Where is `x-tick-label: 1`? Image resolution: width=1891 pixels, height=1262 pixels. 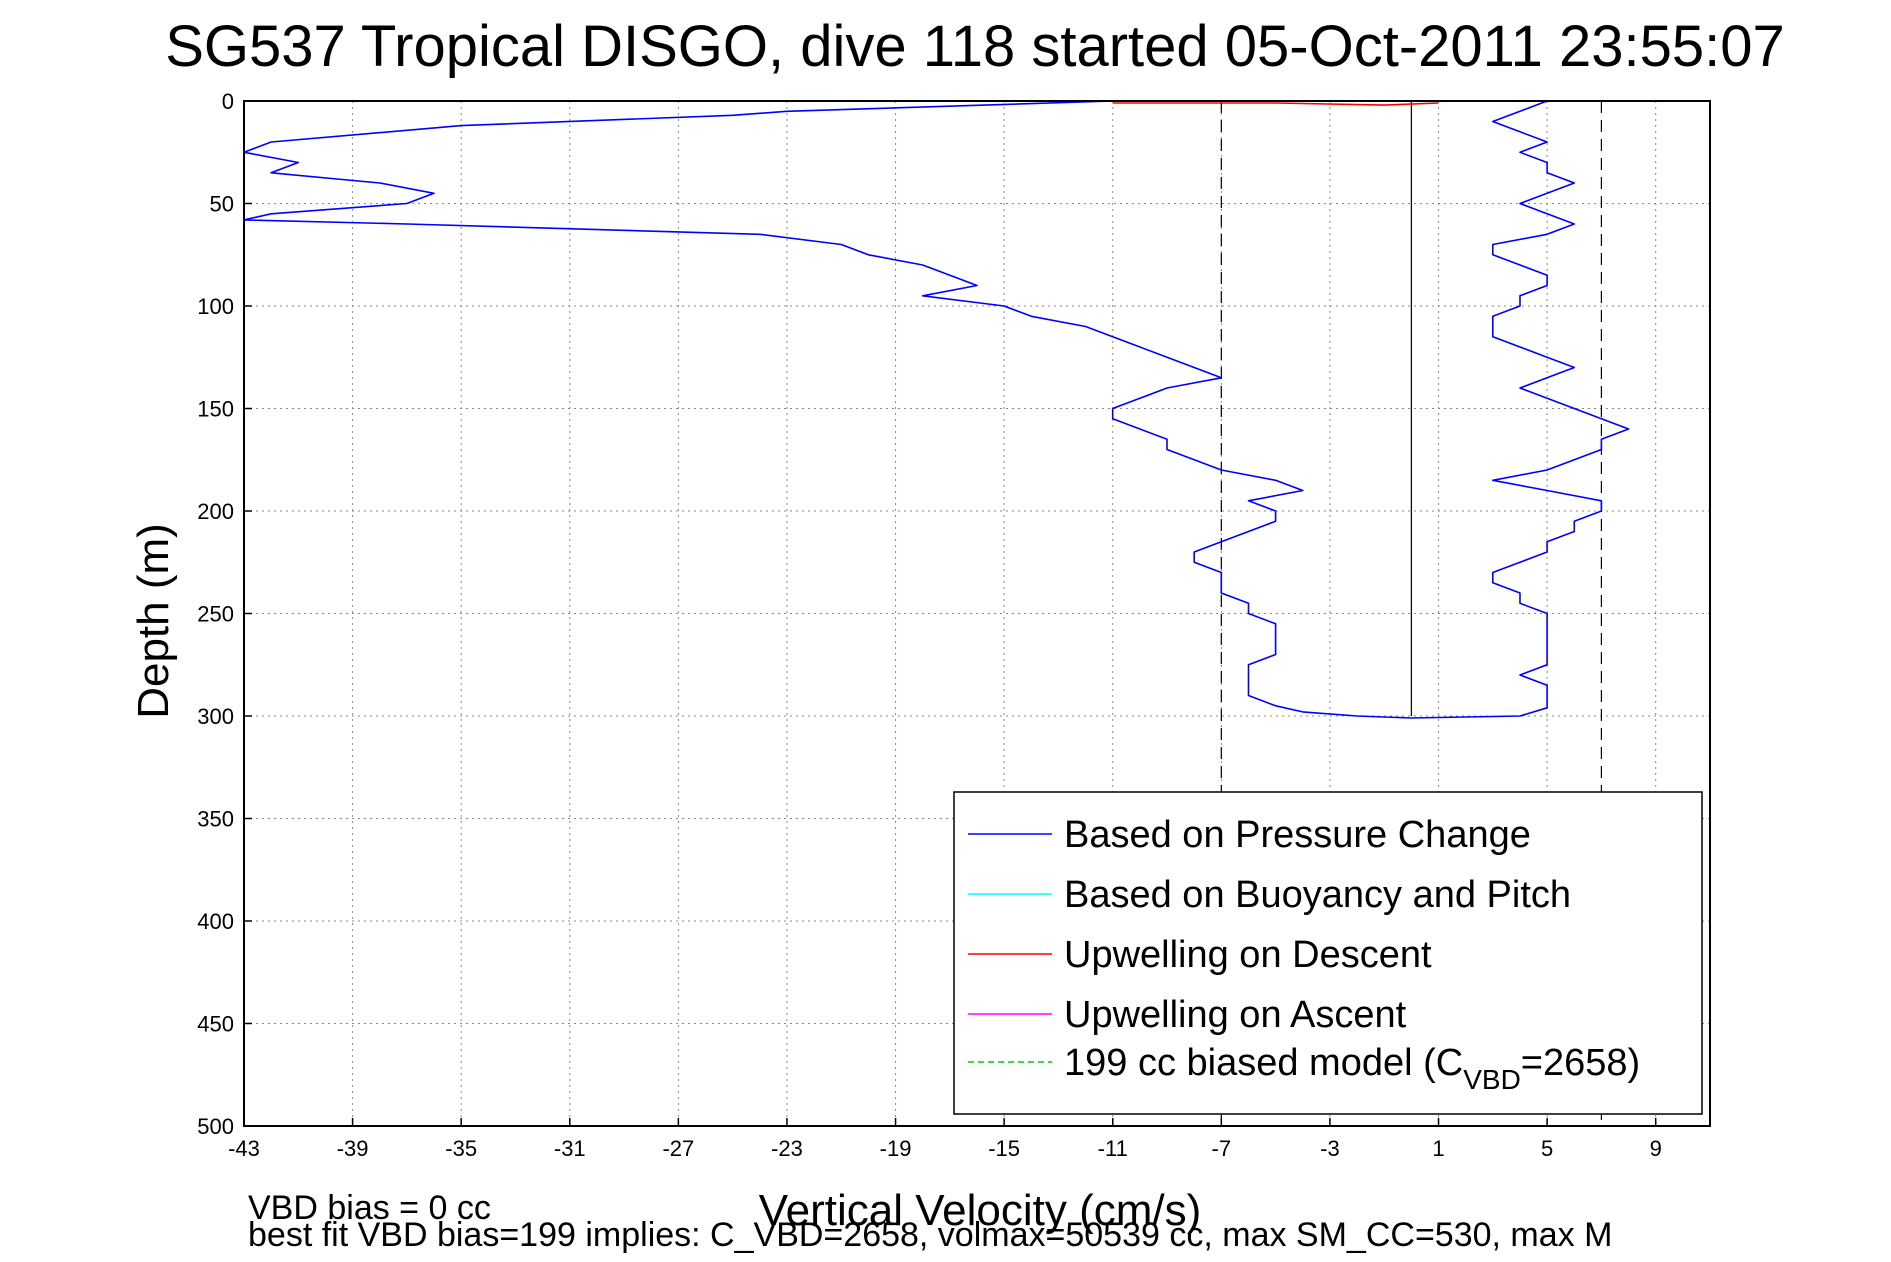 x-tick-label: 1 is located at coordinates (1438, 1148).